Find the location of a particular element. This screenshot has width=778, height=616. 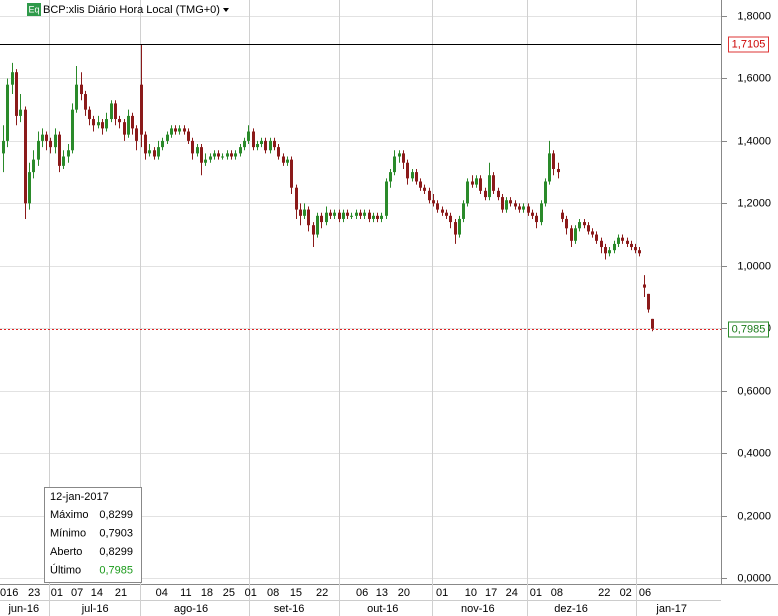

x-tick-label: 07 is located at coordinates (77, 593).